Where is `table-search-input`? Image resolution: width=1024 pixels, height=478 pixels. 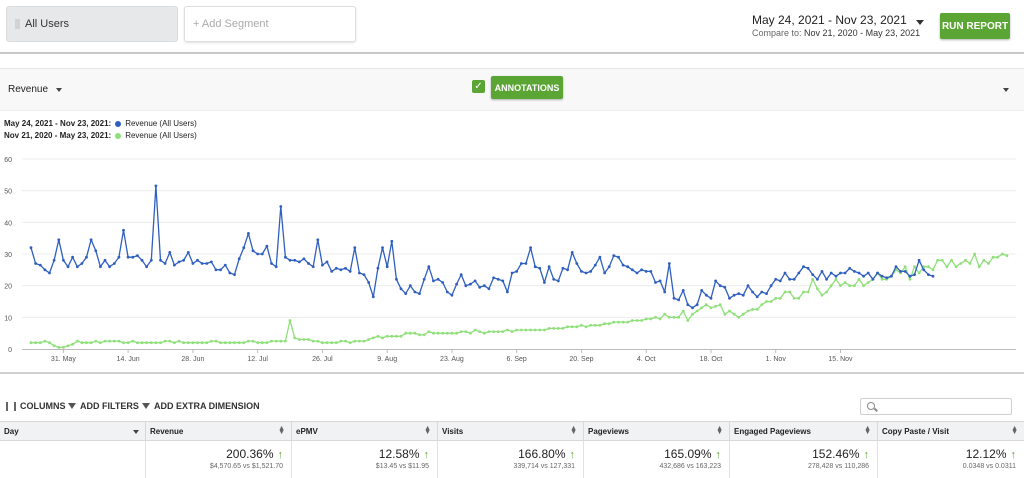
table-search-input is located at coordinates (936, 406).